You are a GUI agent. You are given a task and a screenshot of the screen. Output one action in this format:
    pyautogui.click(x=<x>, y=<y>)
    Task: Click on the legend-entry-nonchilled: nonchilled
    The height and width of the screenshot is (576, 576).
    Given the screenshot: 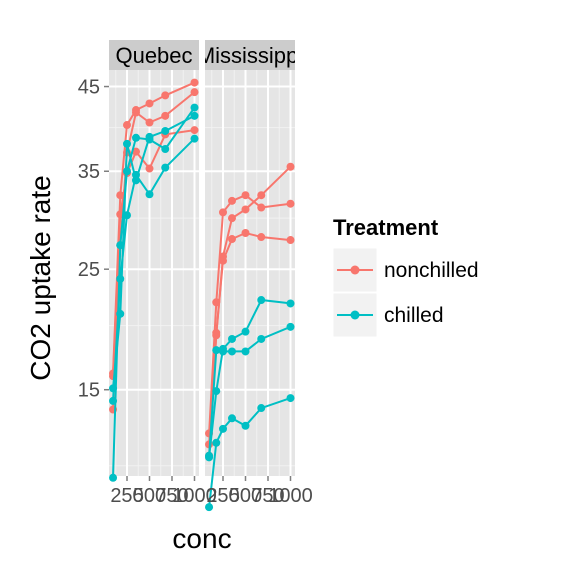 What is the action you would take?
    pyautogui.click(x=405, y=270)
    